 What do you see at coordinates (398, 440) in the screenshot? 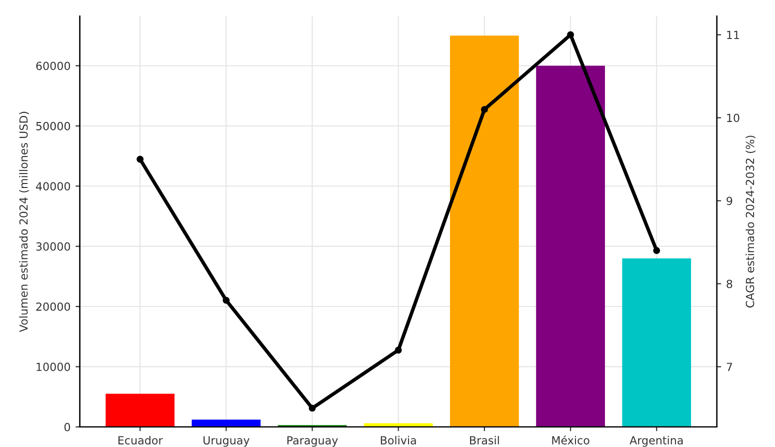
I see `x-tick-label: Bolivia` at bounding box center [398, 440].